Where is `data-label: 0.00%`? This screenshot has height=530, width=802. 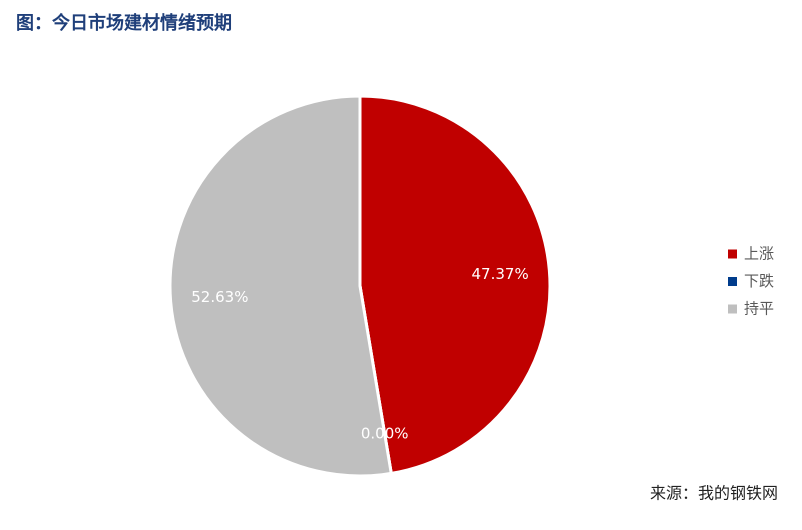
data-label: 0.00% is located at coordinates (385, 433).